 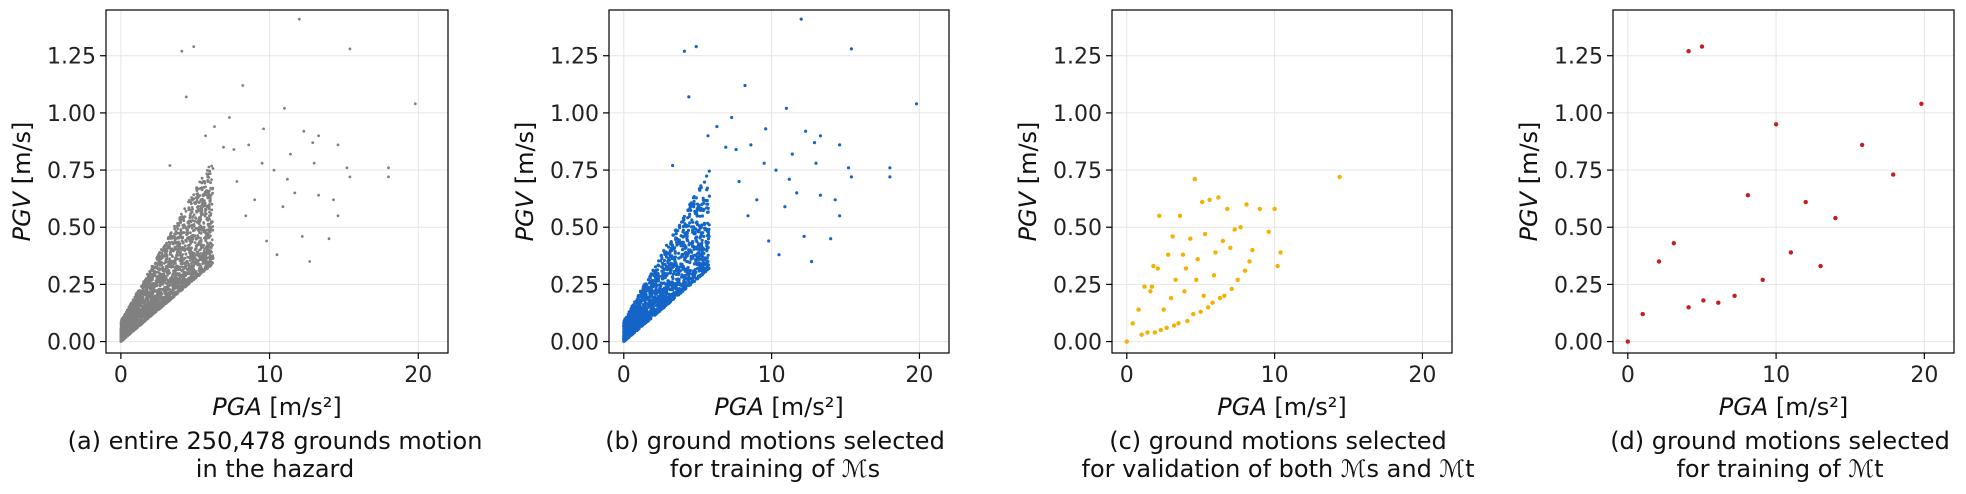 I want to click on y-tick-label: 1.25, so click(x=1578, y=57).